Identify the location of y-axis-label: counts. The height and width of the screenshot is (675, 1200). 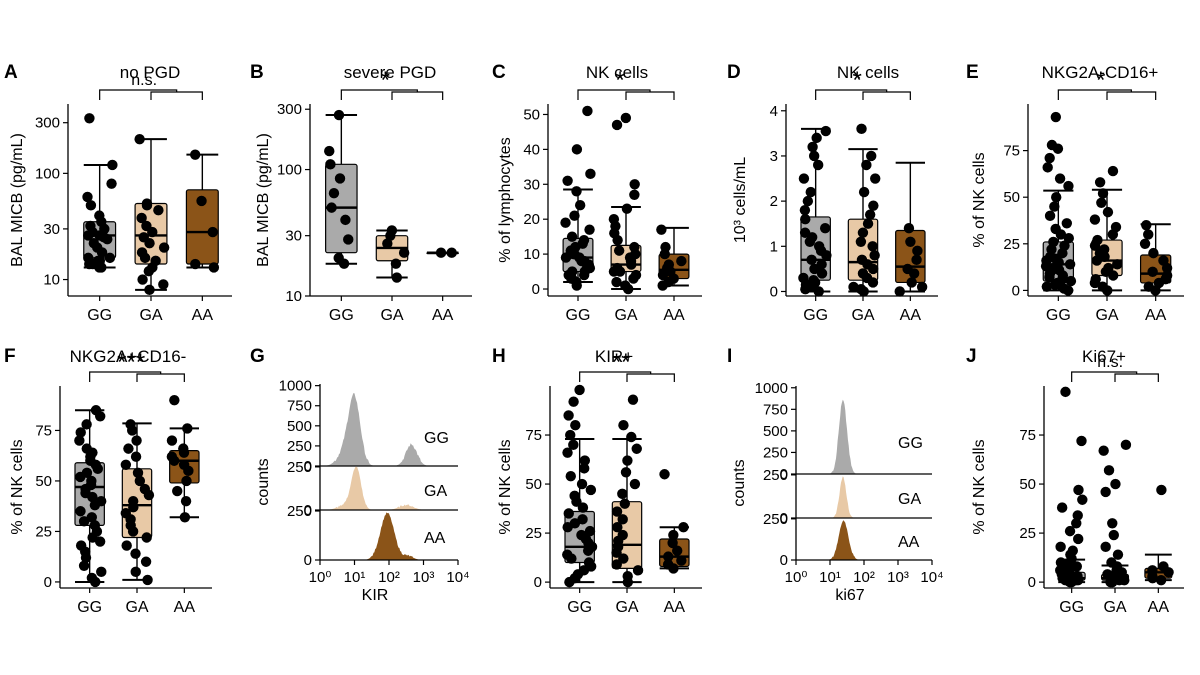
(739, 482).